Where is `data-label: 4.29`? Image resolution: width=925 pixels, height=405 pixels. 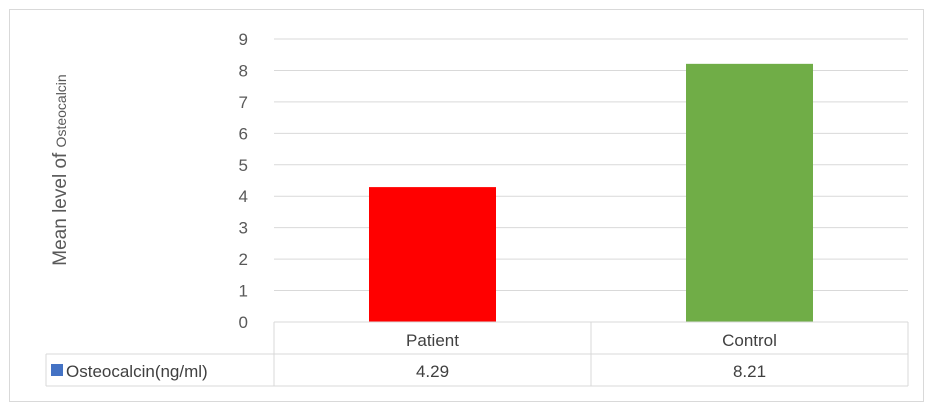
data-label: 4.29 is located at coordinates (432, 371).